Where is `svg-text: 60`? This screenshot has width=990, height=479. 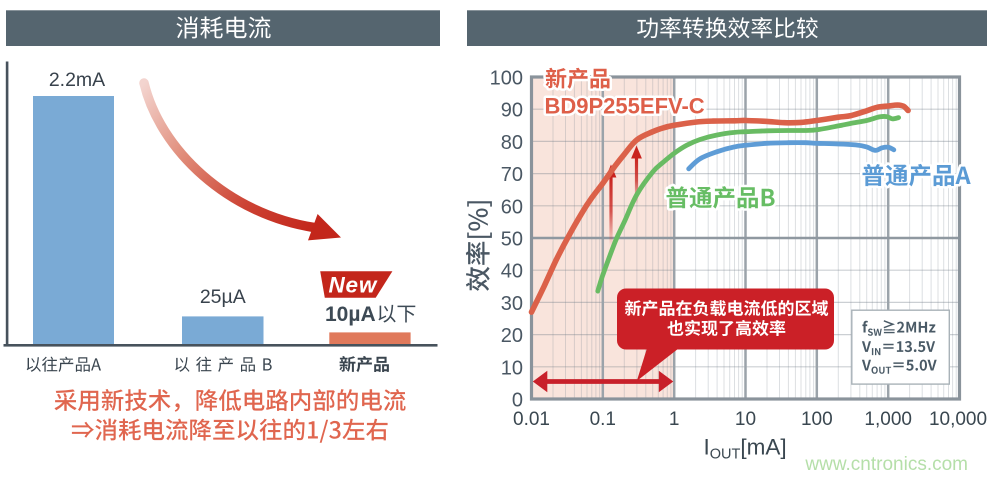
svg-text: 60 is located at coordinates (512, 207).